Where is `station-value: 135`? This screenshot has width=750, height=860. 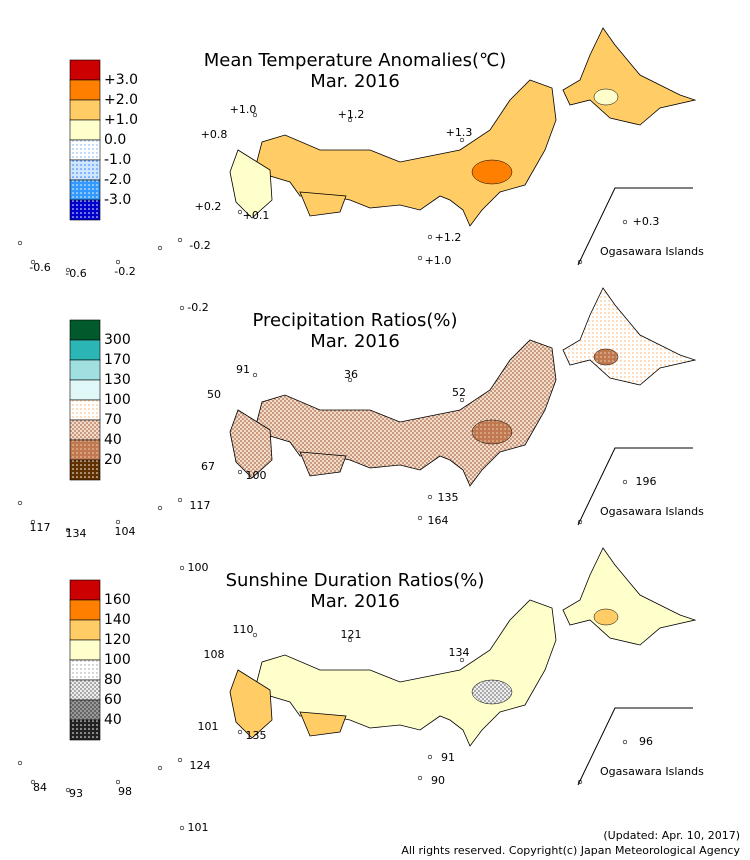
station-value: 135 is located at coordinates (448, 497).